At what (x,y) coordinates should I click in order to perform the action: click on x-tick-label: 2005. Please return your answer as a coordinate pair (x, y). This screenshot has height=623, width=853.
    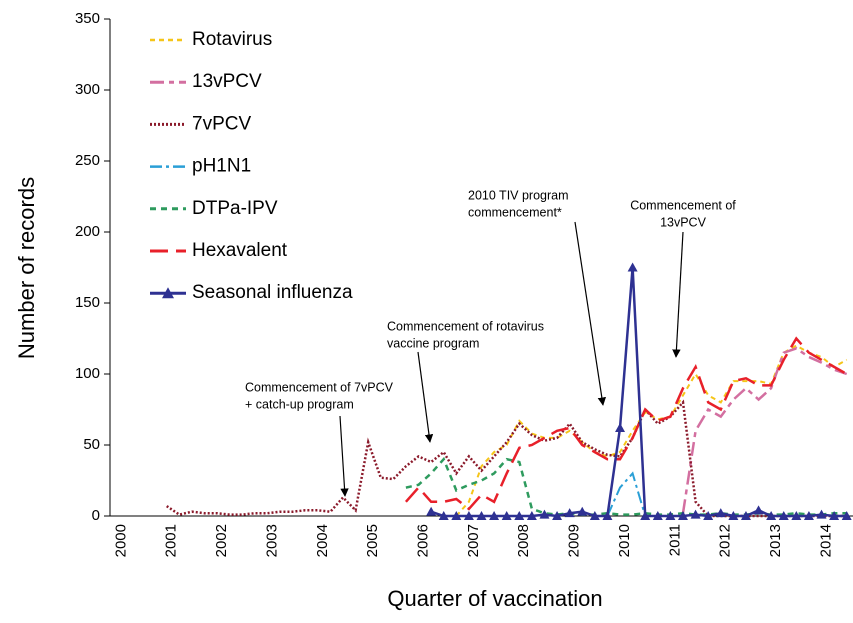
    Looking at the image, I should click on (372, 540).